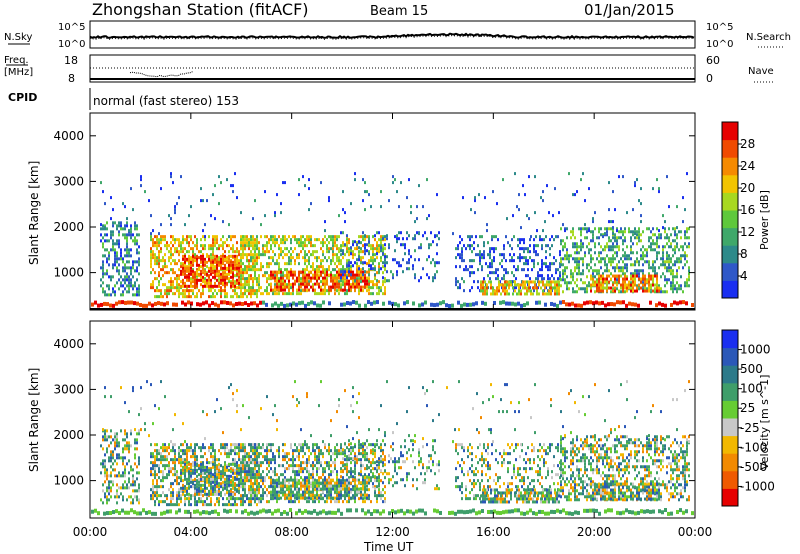 The image size is (800, 554). What do you see at coordinates (200, 9) in the screenshot?
I see `station-title: Zhongshan Station (fitACF)` at bounding box center [200, 9].